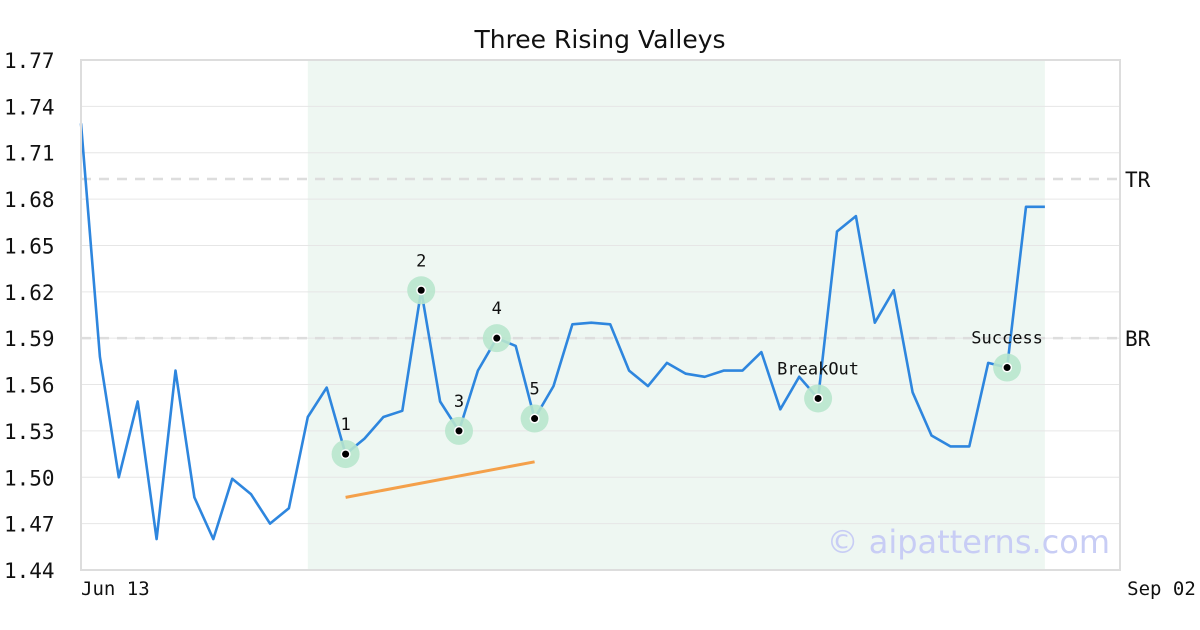  Describe the element at coordinates (29, 432) in the screenshot. I see `y-tick-label: 1.53` at that location.